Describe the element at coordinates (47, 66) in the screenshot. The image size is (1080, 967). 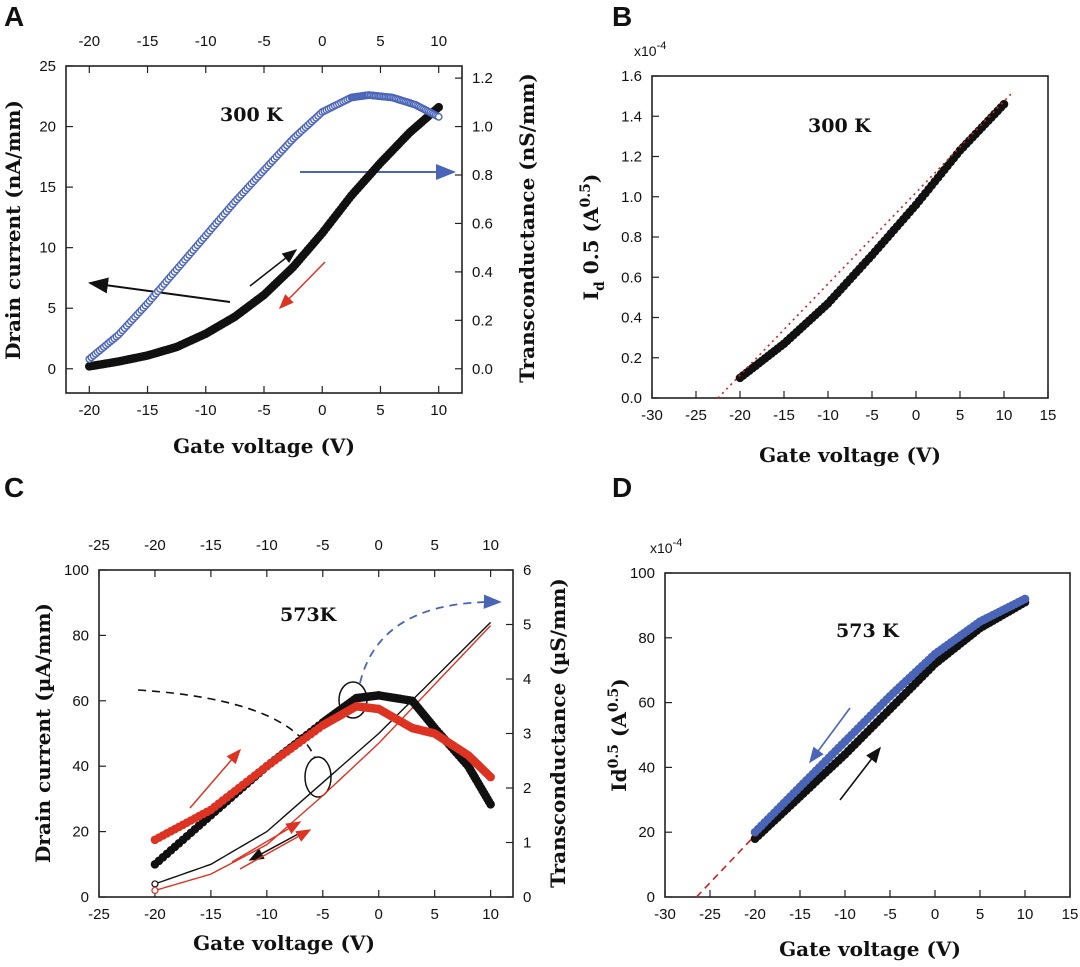
I see `y-tick-label: 25` at that location.